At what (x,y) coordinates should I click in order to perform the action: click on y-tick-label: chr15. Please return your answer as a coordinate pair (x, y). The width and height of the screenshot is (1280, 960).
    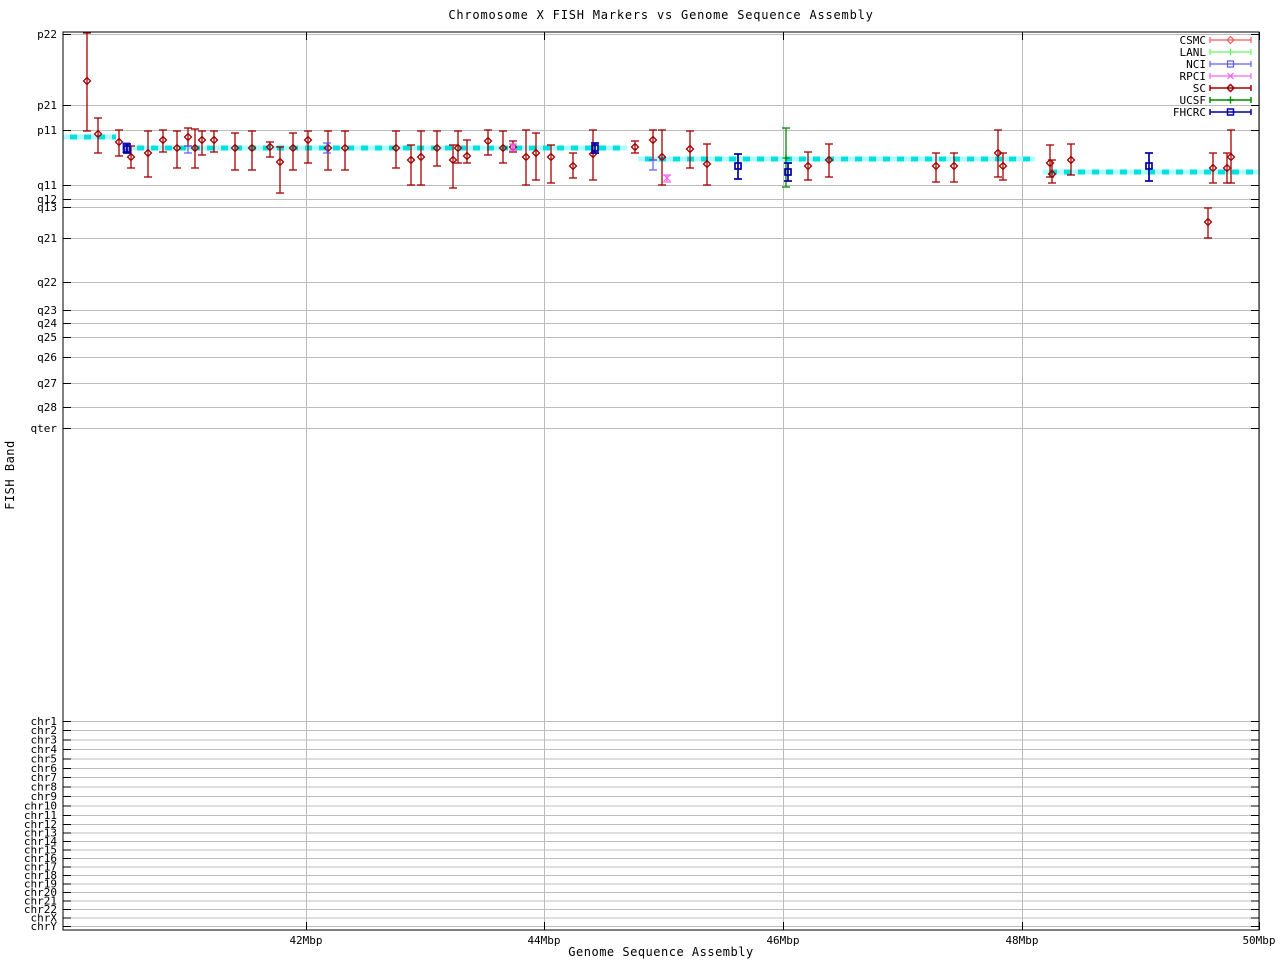
    Looking at the image, I should click on (40, 850).